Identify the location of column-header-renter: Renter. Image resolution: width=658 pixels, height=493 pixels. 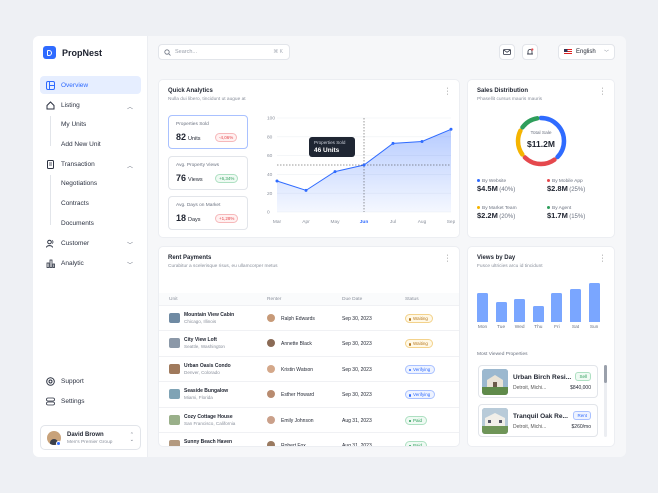
(274, 299).